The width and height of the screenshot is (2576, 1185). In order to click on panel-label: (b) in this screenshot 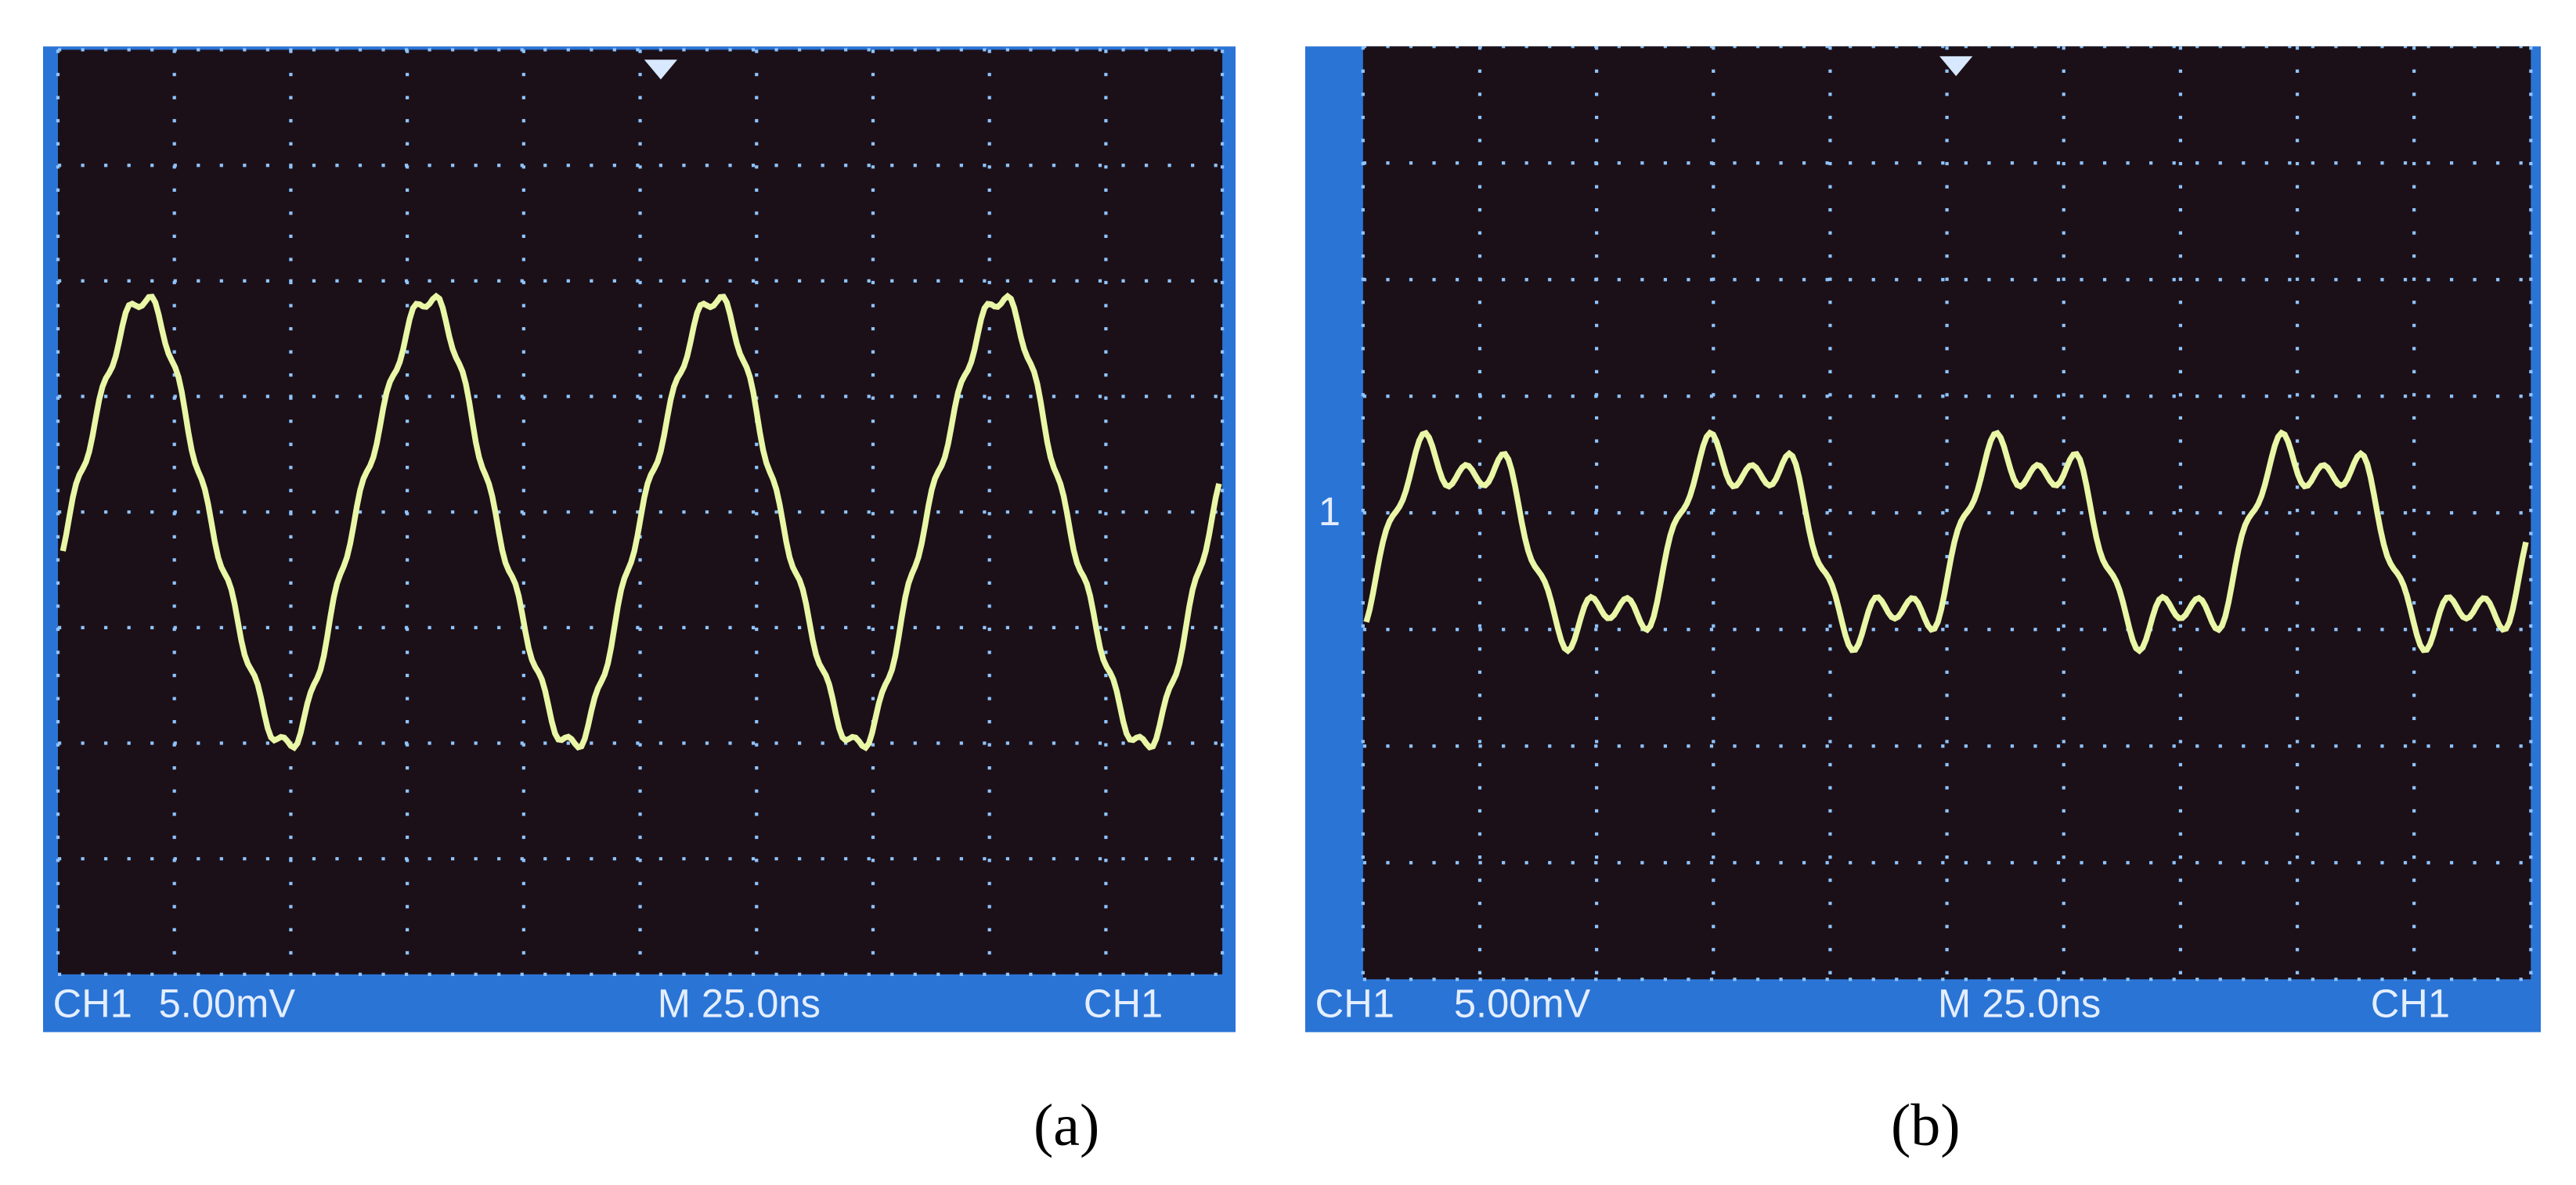, I will do `click(1926, 1126)`.